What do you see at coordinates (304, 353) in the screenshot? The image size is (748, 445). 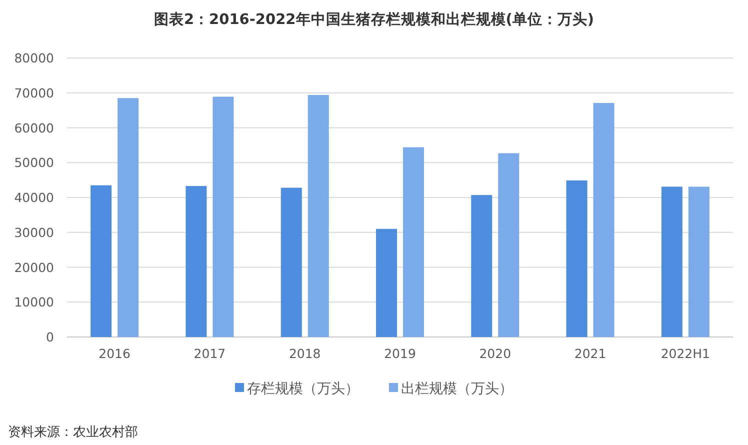 I see `x-tick-label: 2018` at bounding box center [304, 353].